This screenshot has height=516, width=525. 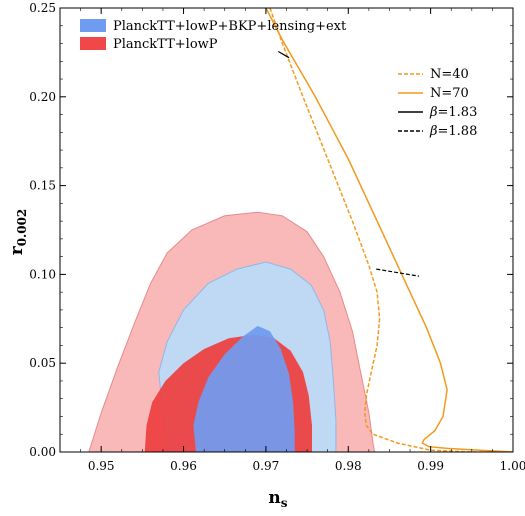 I want to click on legend-label-plancktt-lowp: PlanckTT+lowP, so click(x=165, y=44).